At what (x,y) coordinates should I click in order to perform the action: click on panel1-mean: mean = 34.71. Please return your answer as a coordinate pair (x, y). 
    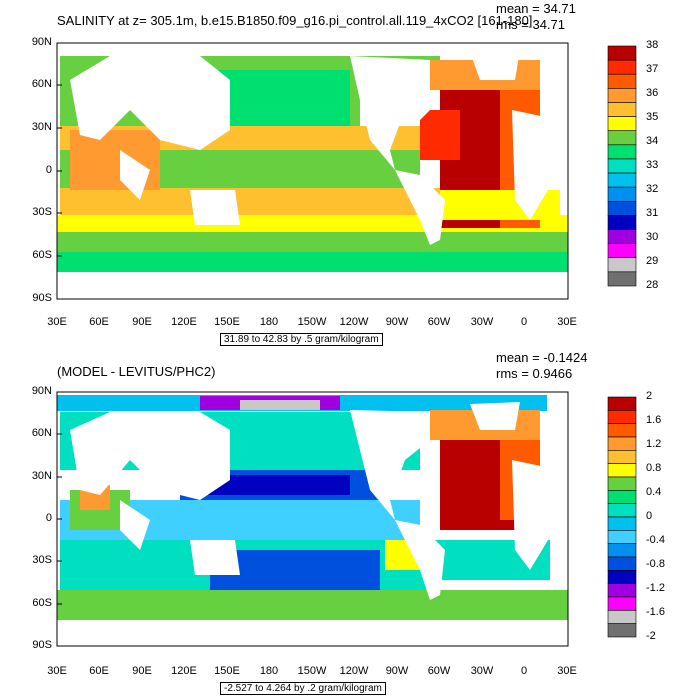
    Looking at the image, I should click on (536, 8).